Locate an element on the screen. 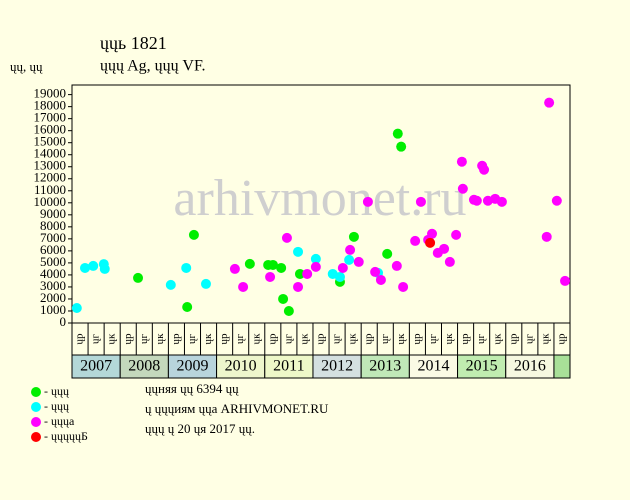 This screenshot has height=500, width=630. y-tick-label: 0 is located at coordinates (63, 321).